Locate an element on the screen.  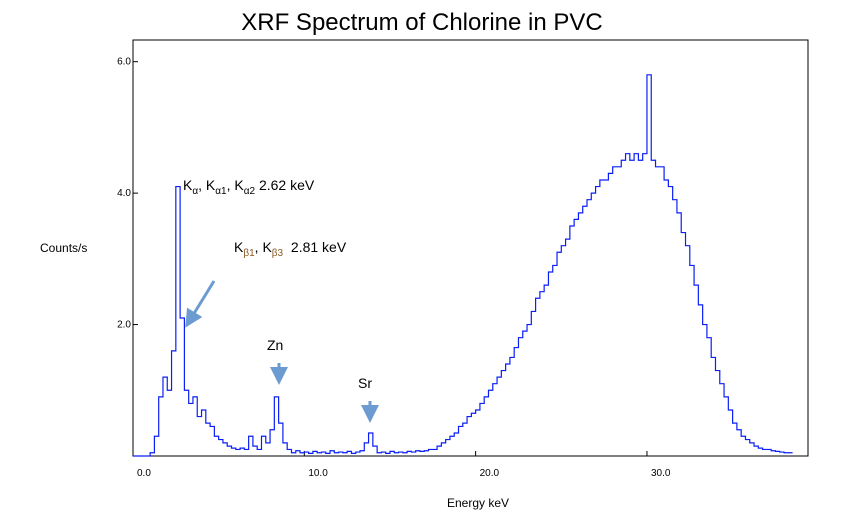
x-tick-label: 10.0 is located at coordinates (318, 473).